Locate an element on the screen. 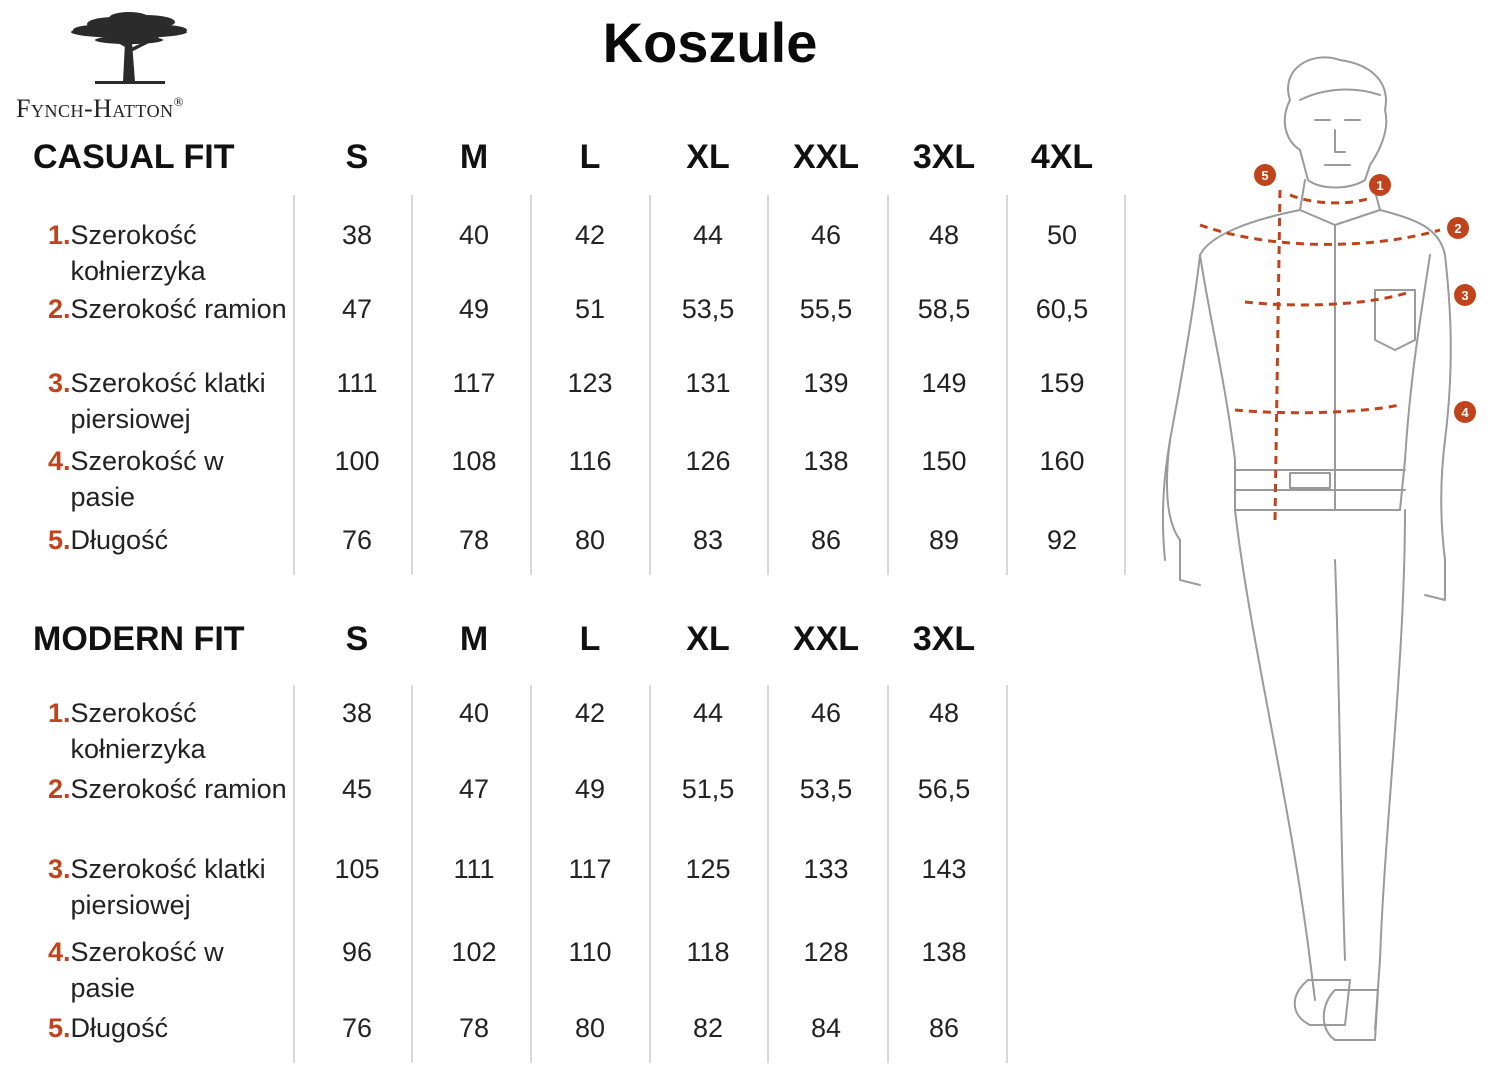 Image resolution: width=1500 pixels, height=1085 pixels. table-cell: 58,5 is located at coordinates (944, 309).